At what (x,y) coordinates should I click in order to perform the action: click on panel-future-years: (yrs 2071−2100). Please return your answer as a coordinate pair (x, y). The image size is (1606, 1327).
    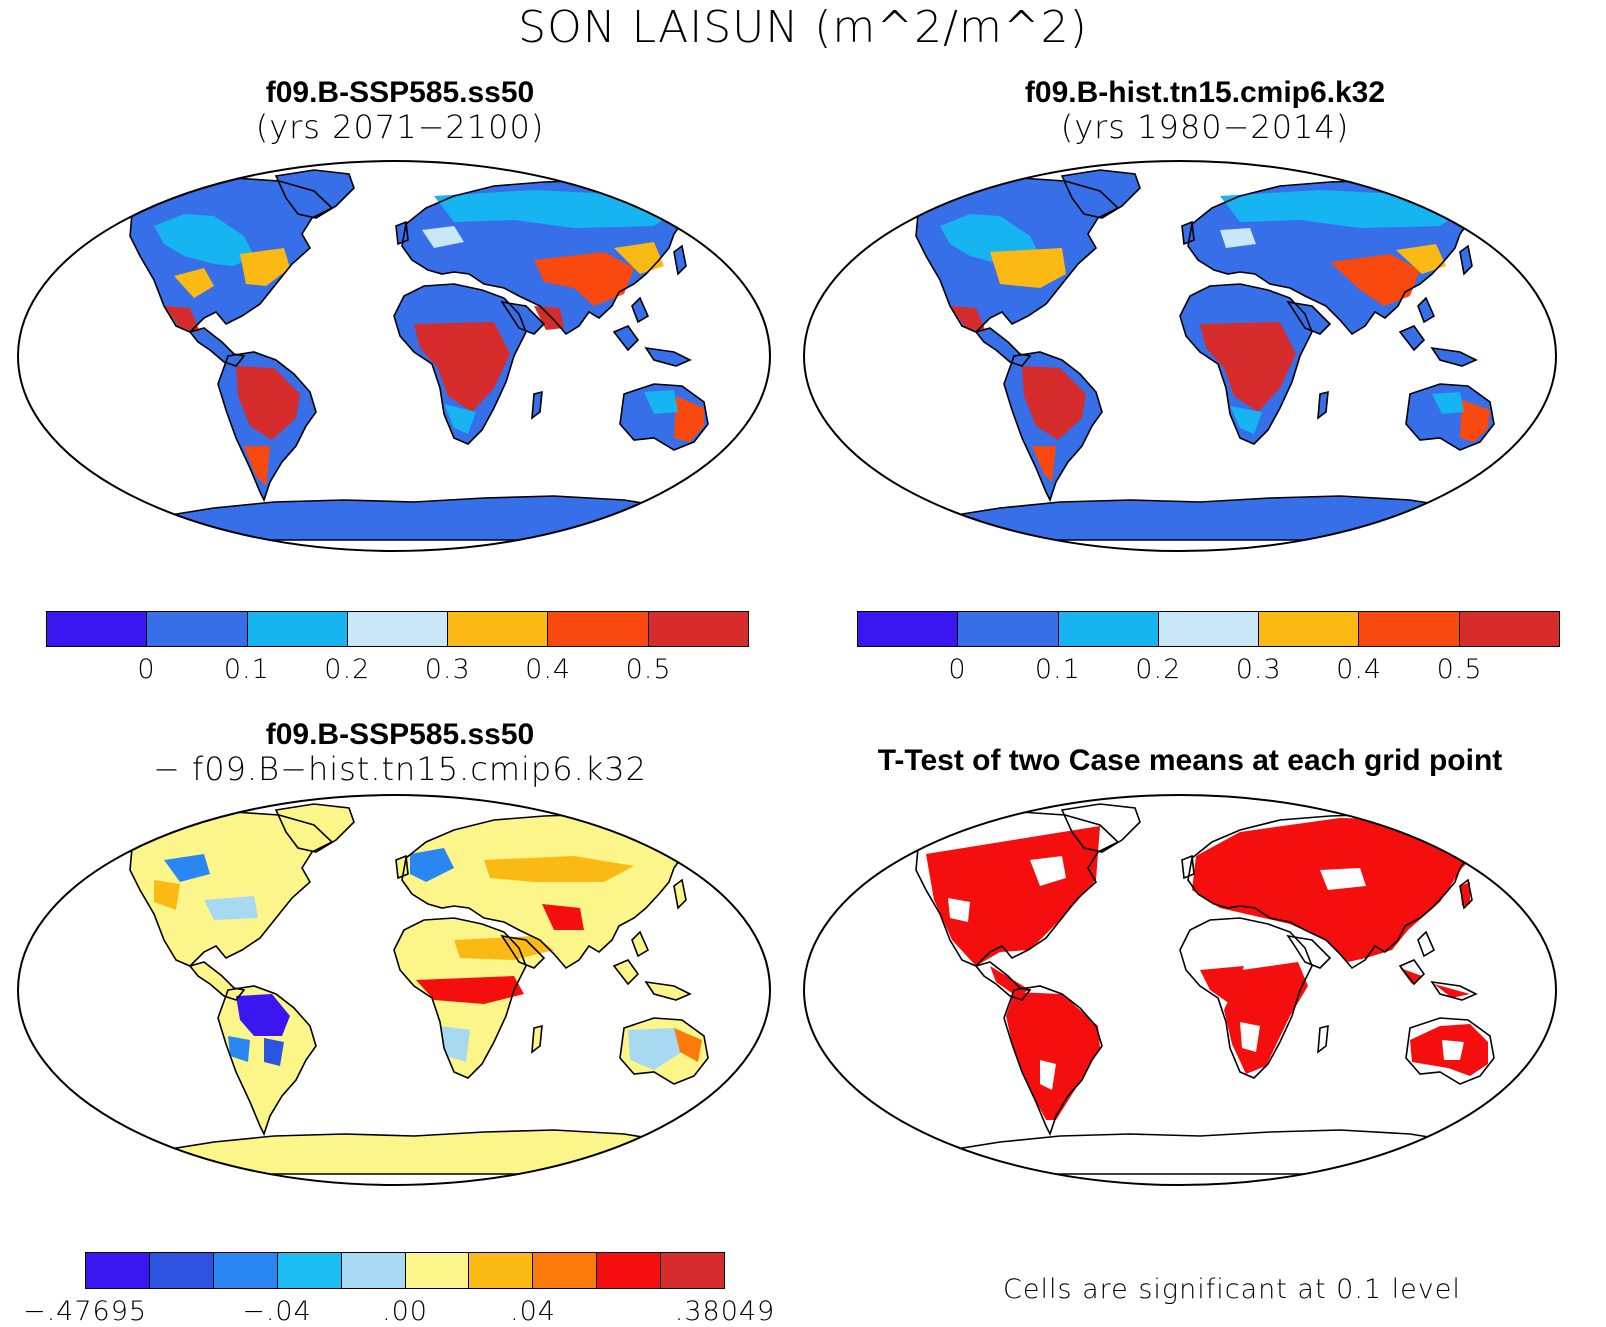
    Looking at the image, I should click on (400, 126).